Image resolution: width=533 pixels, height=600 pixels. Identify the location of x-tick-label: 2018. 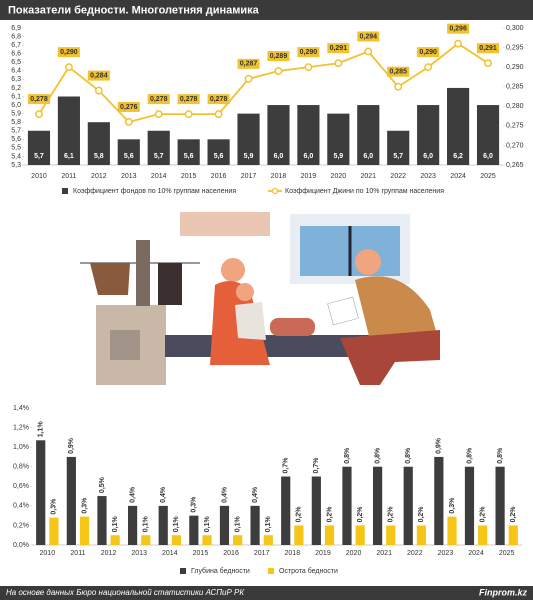
(293, 553).